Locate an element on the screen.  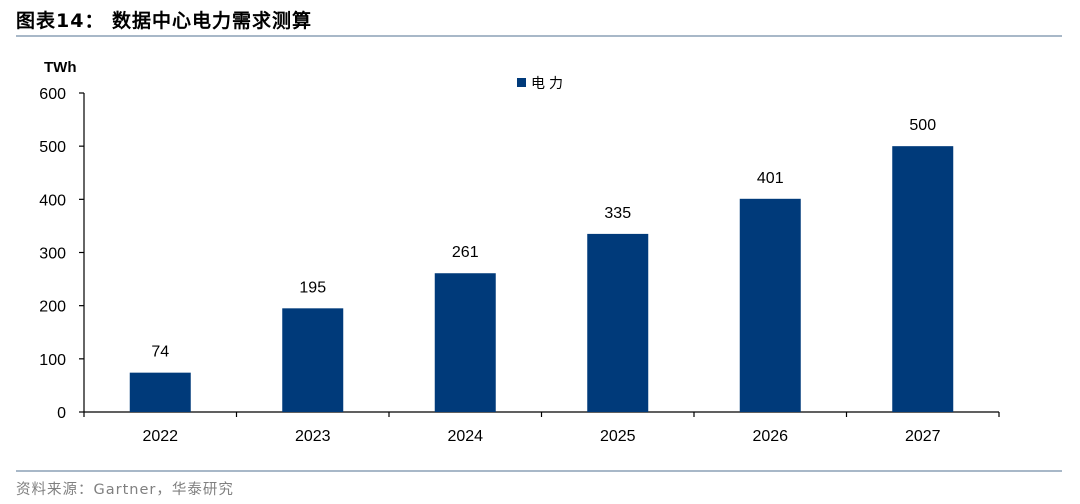
y-axis-unit-label: TWh is located at coordinates (60, 67).